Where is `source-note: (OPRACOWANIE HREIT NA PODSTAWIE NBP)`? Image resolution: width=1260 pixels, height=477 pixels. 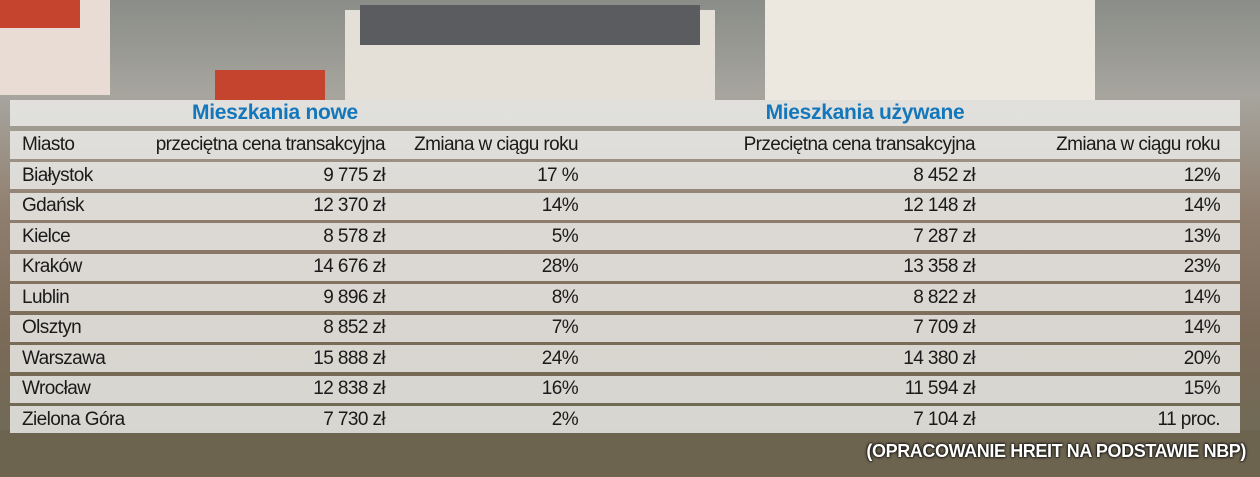 source-note: (OPRACOWANIE HREIT NA PODSTAWIE NBP) is located at coordinates (1056, 451).